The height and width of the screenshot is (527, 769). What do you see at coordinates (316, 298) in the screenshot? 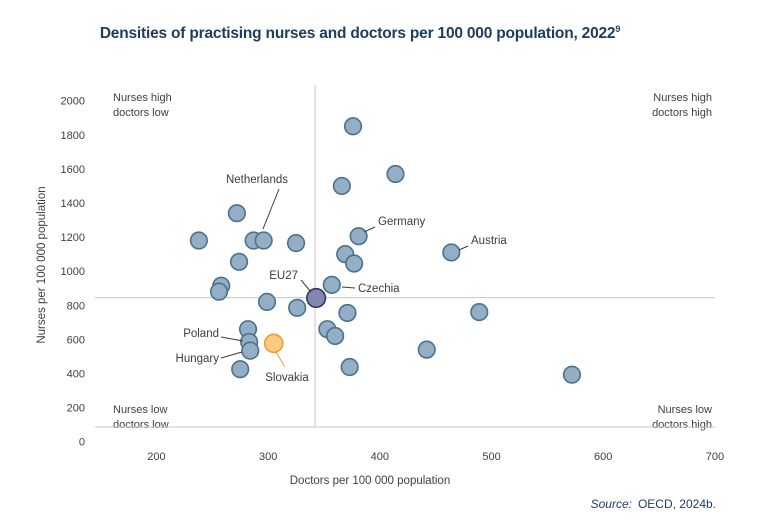
I see `data-point-eu27` at bounding box center [316, 298].